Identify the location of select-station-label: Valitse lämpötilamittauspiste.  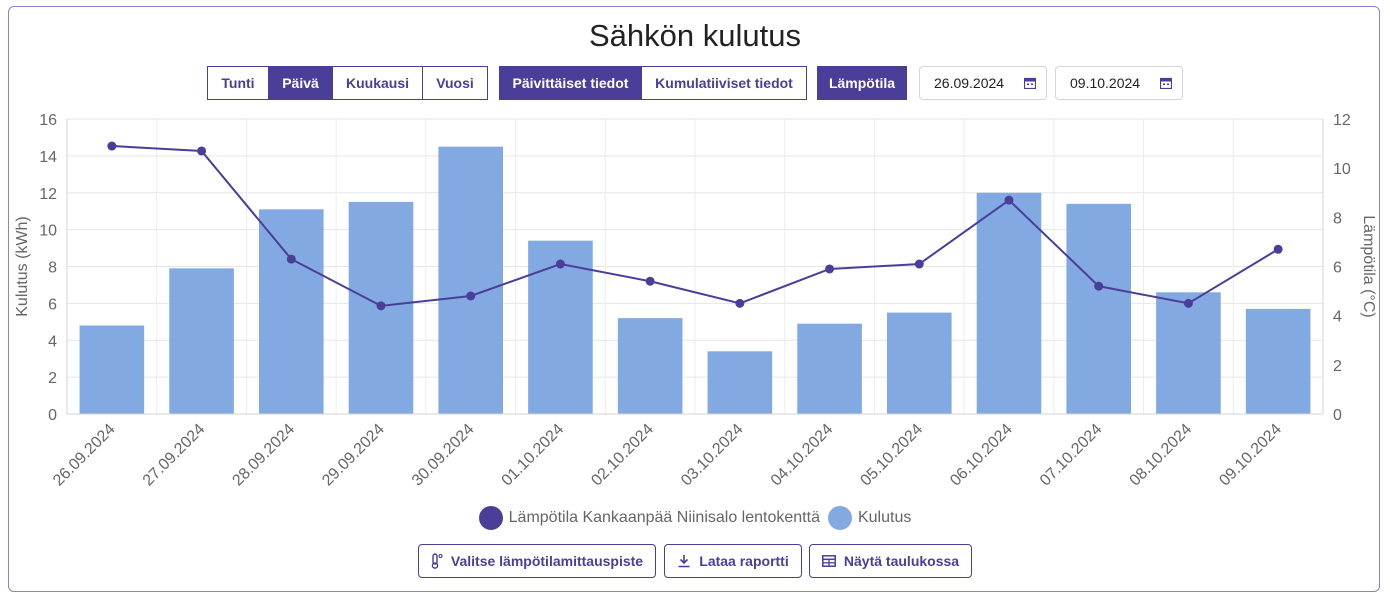
(547, 561).